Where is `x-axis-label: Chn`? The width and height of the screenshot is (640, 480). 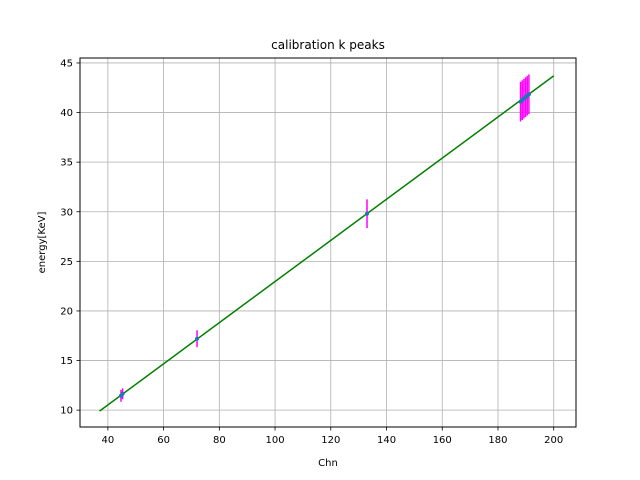
x-axis-label: Chn is located at coordinates (328, 463).